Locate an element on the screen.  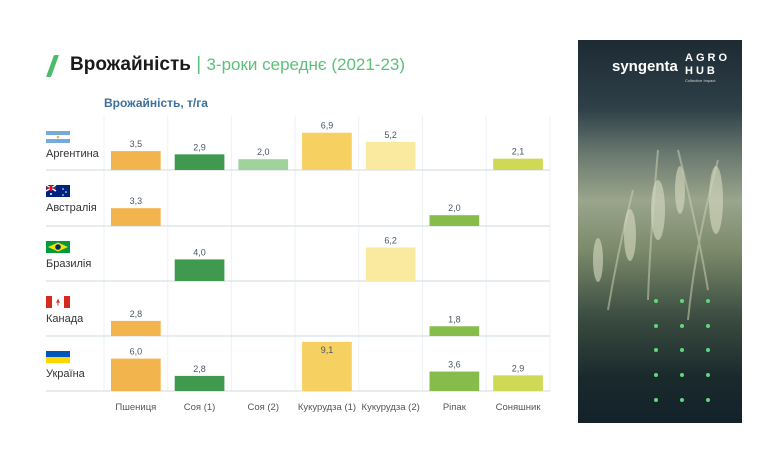
data-label: 3,6 is located at coordinates (454, 365).